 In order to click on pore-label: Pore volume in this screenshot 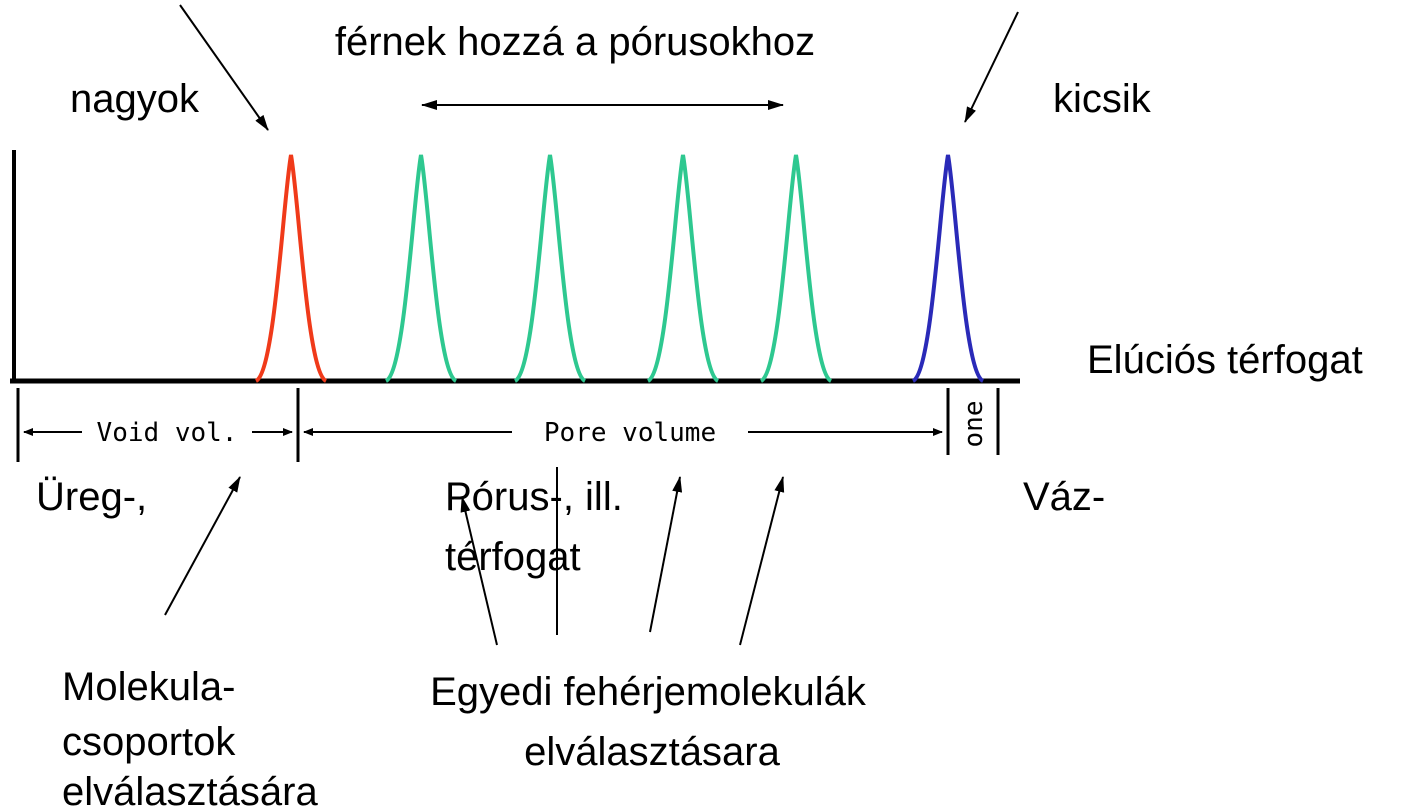, I will do `click(630, 433)`.